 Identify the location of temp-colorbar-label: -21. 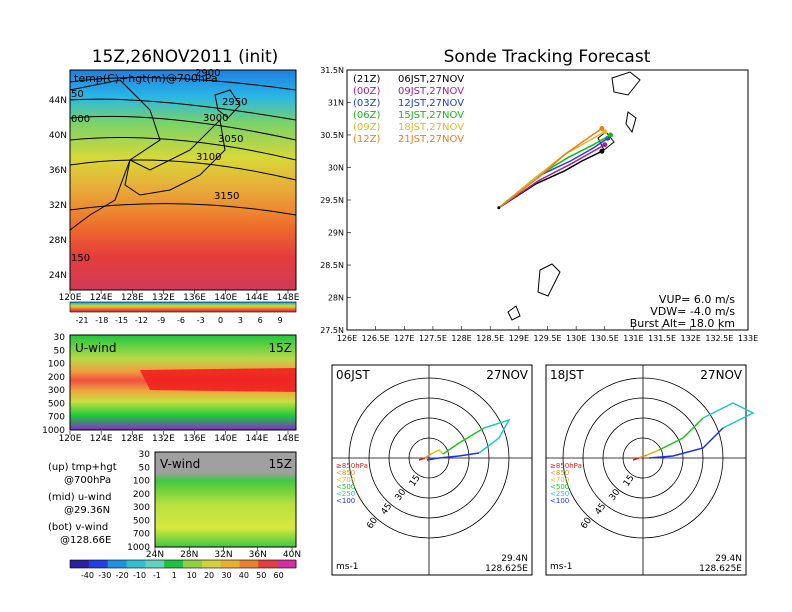
(81, 320).